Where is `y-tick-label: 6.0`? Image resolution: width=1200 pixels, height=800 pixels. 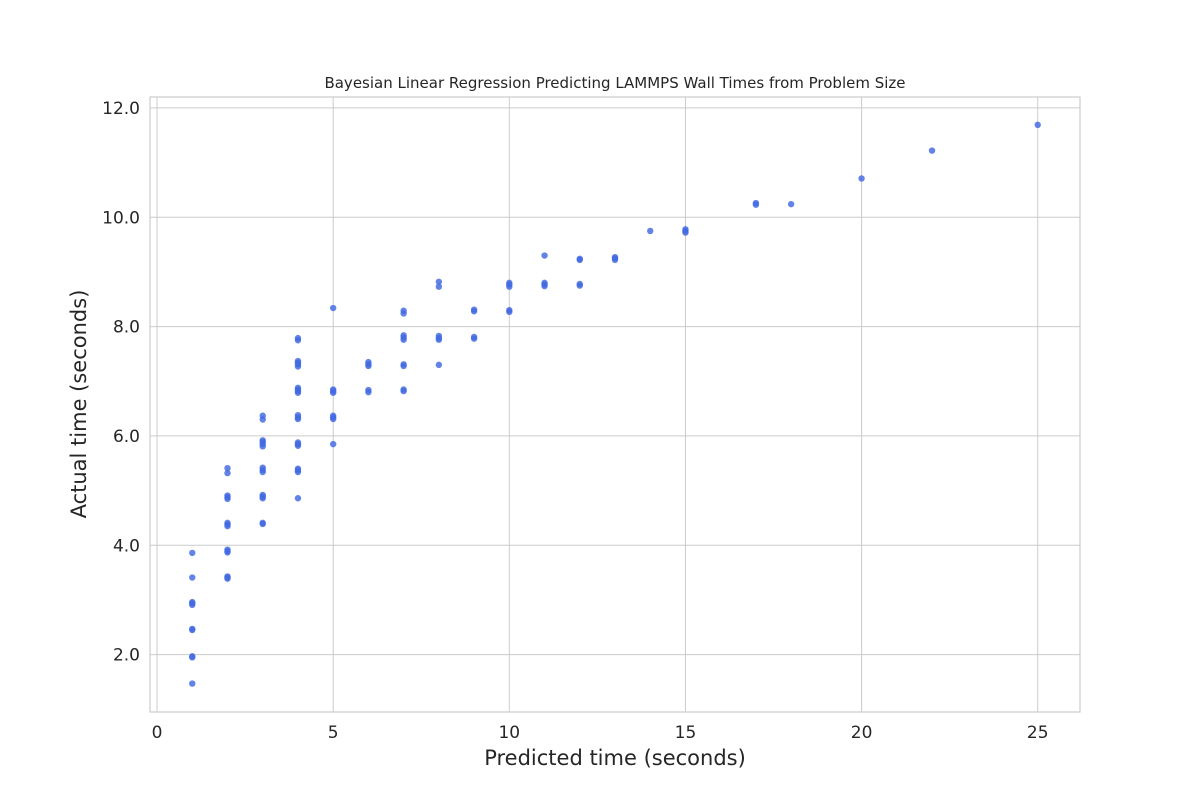
y-tick-label: 6.0 is located at coordinates (126, 437).